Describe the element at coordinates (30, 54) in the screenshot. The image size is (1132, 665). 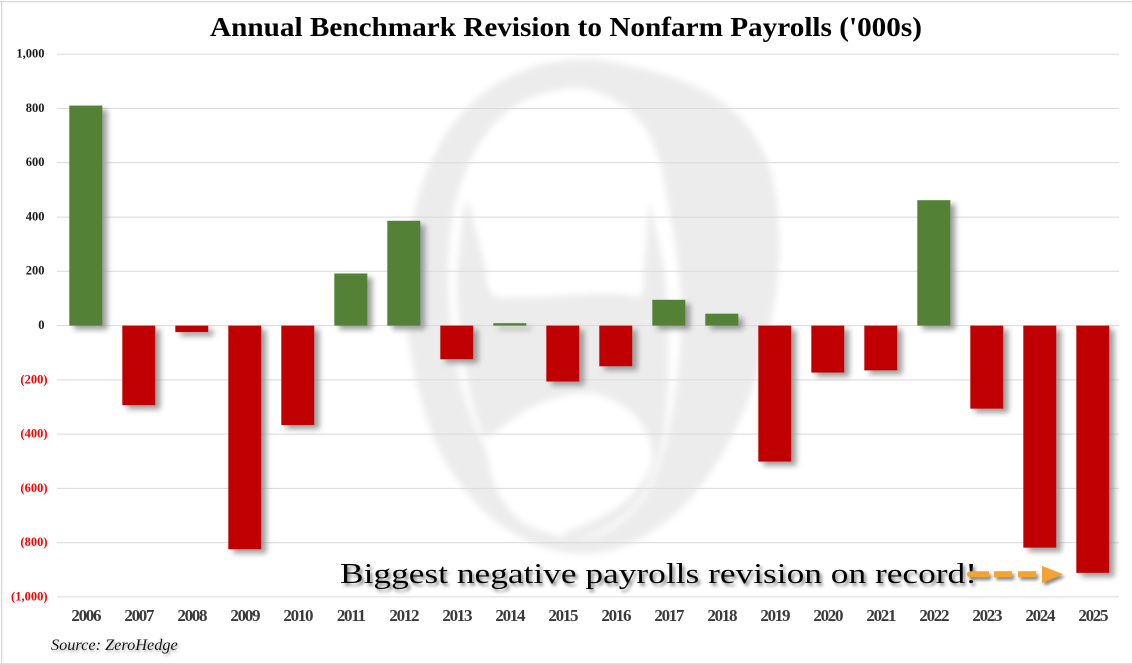
I see `svg-text: 1,000` at that location.